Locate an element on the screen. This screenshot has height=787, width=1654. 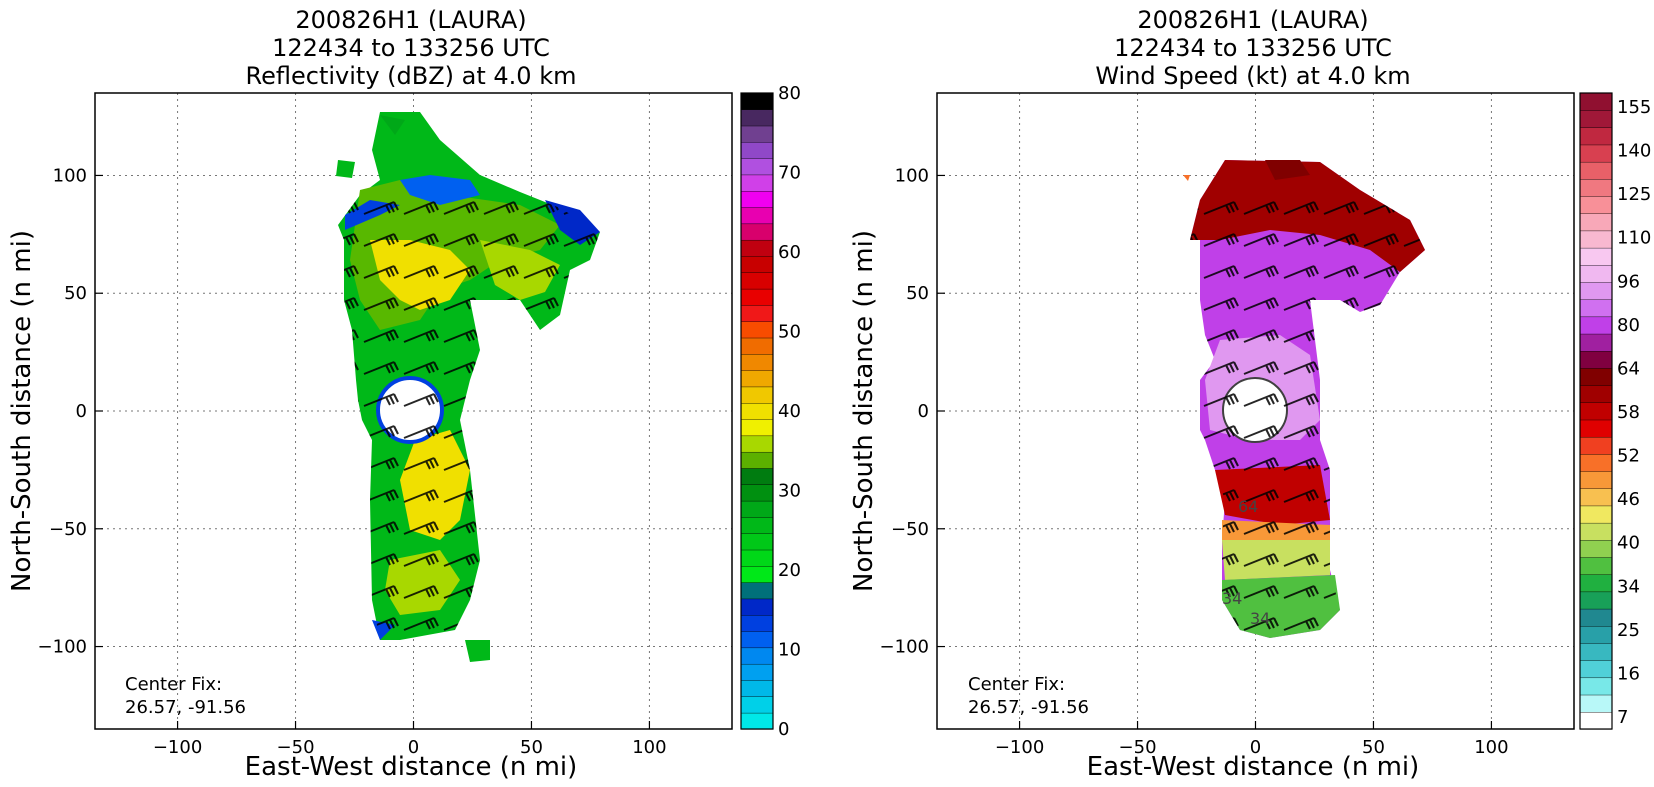
x-tick-label: −100 is located at coordinates (1019, 747).